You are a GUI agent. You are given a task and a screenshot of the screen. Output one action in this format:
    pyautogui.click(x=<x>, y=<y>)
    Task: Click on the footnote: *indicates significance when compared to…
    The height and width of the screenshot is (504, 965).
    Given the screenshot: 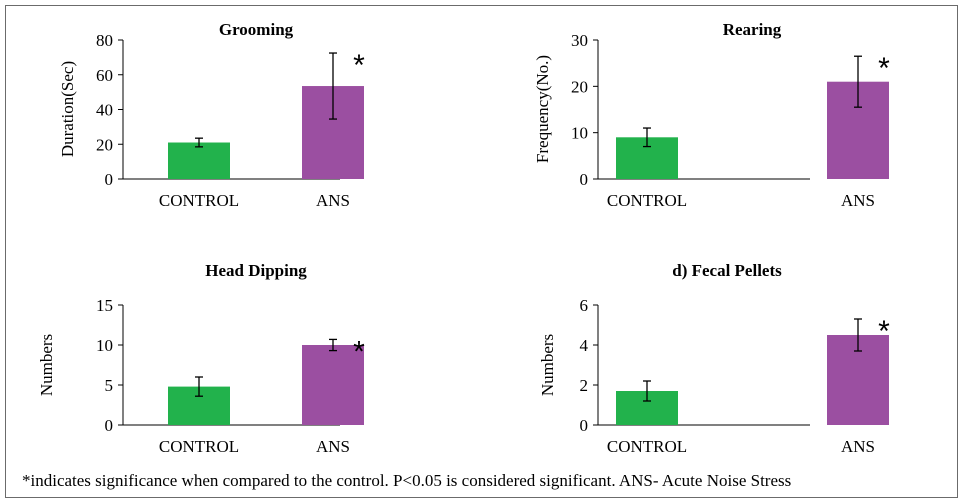 What is the action you would take?
    pyautogui.click(x=407, y=480)
    